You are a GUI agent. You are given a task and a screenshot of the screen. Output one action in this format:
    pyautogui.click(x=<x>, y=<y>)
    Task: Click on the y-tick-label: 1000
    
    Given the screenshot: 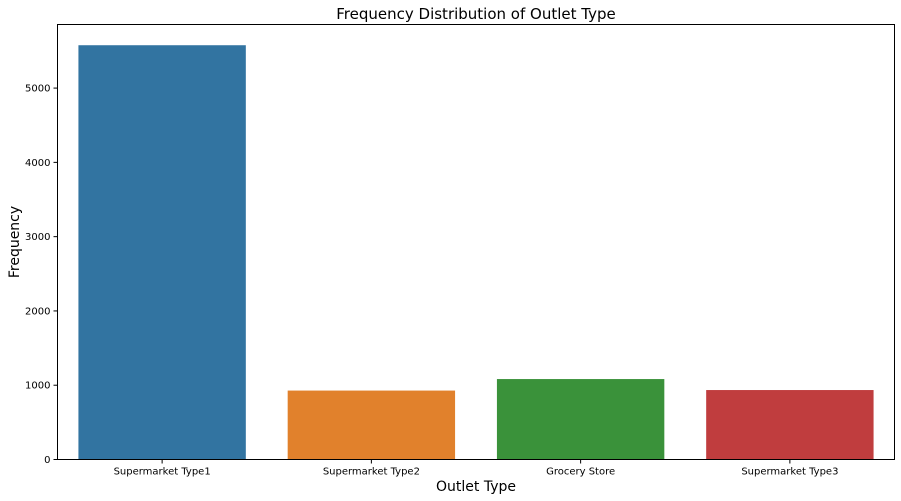 What is the action you would take?
    pyautogui.click(x=37, y=386)
    